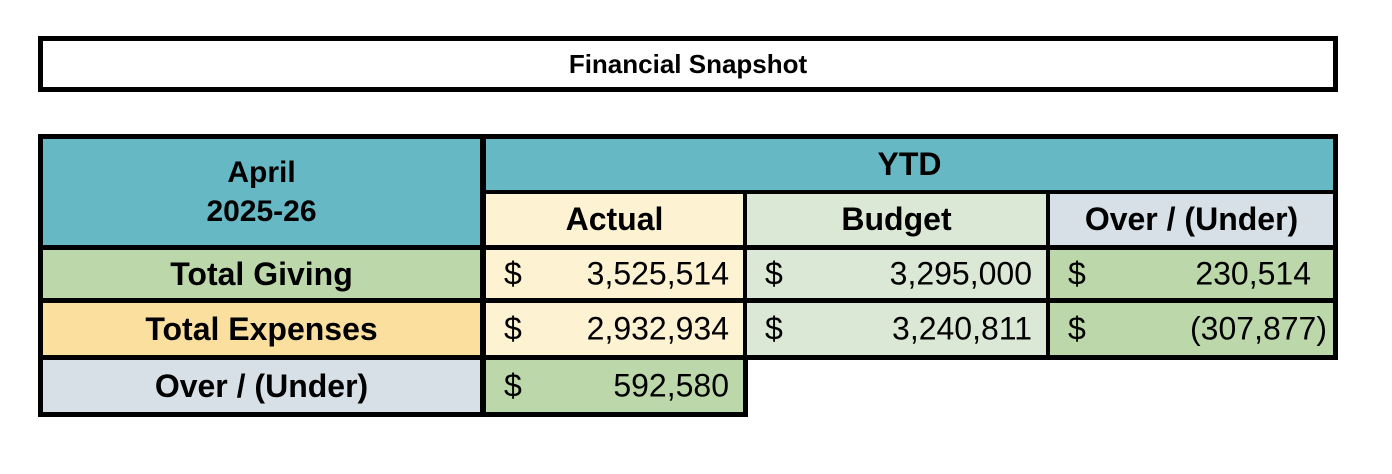 The width and height of the screenshot is (1392, 474). I want to click on column-header-actual: Actual, so click(614, 219).